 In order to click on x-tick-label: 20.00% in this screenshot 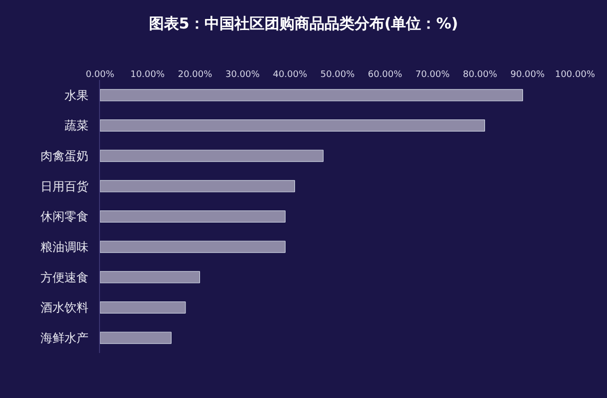, I will do `click(195, 75)`.